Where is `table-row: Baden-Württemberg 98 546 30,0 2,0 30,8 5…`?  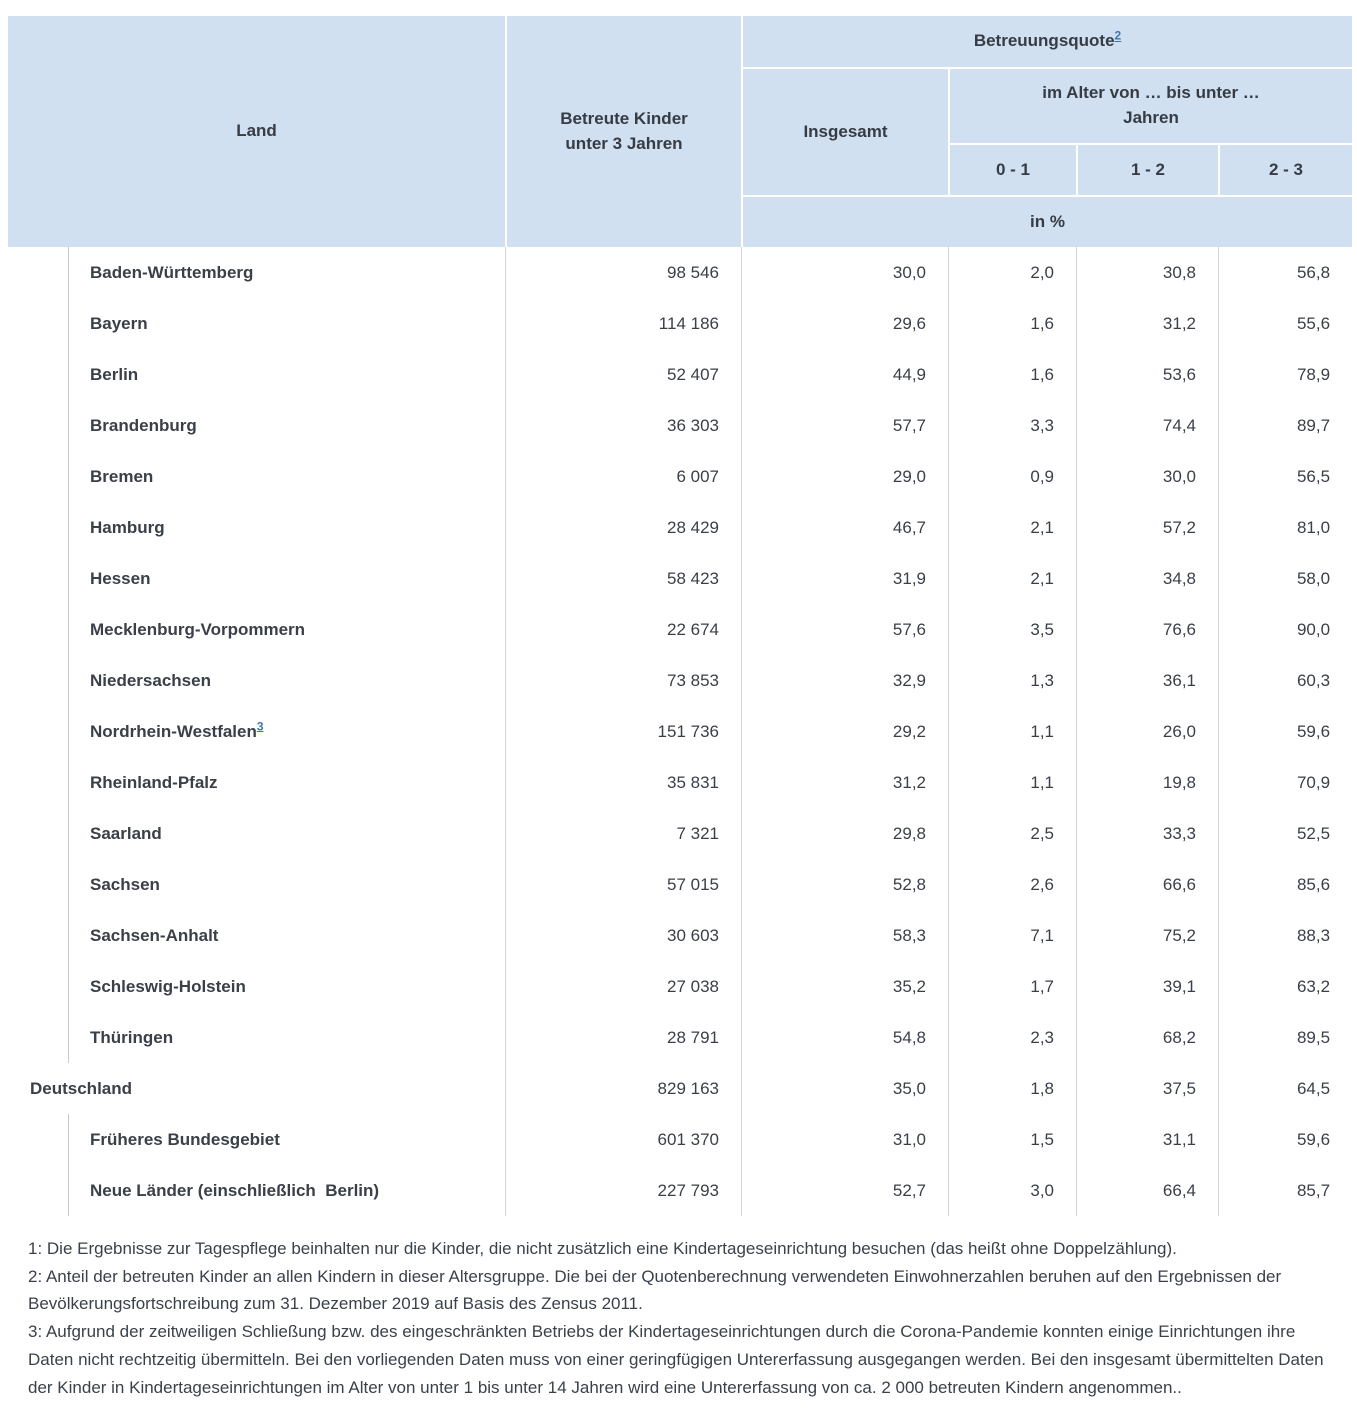
table-row: Baden-Württemberg 98 546 30,0 2,0 30,8 5… is located at coordinates (680, 272).